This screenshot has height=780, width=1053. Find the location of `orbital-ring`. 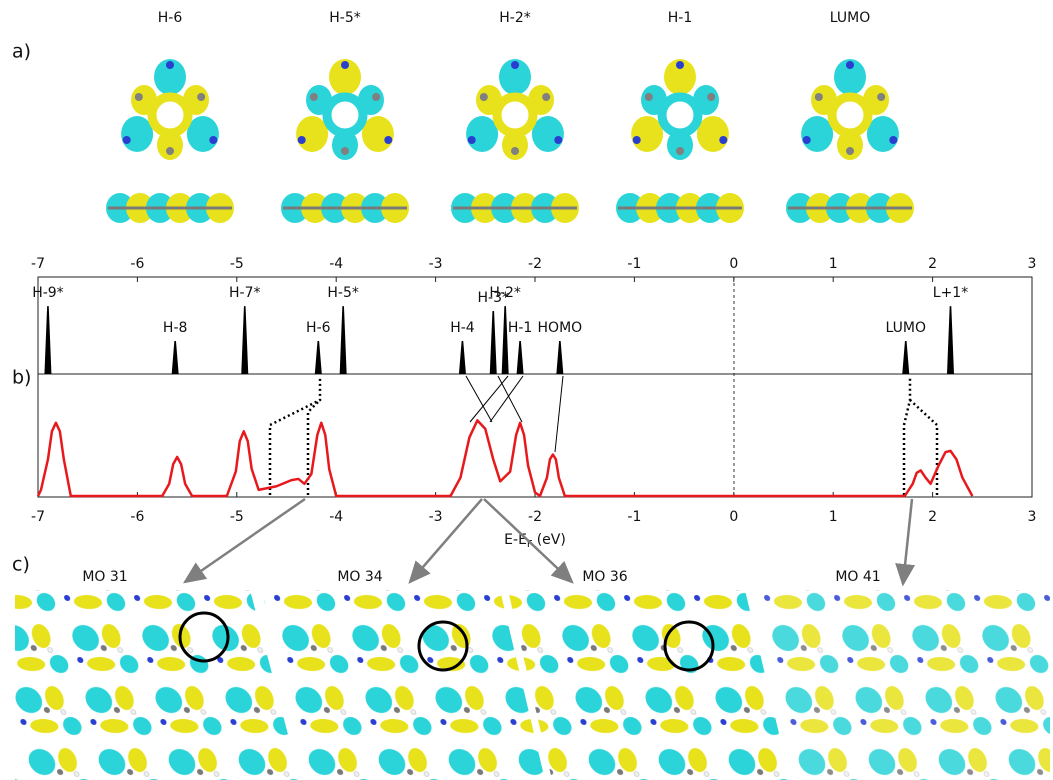

orbital-ring is located at coordinates (850, 115).